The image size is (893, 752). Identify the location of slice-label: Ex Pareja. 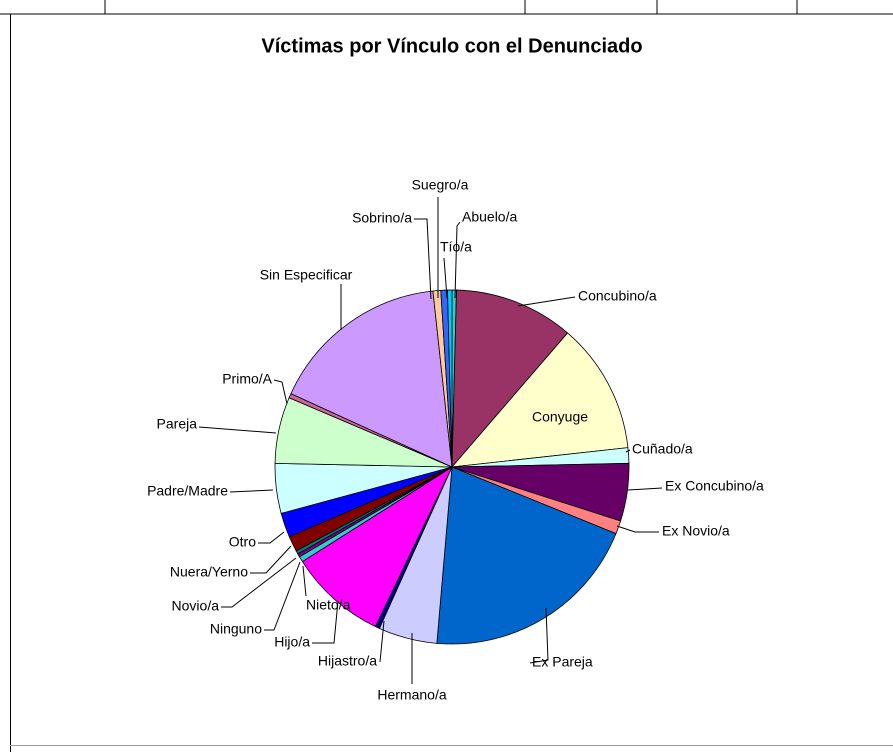
(562, 662).